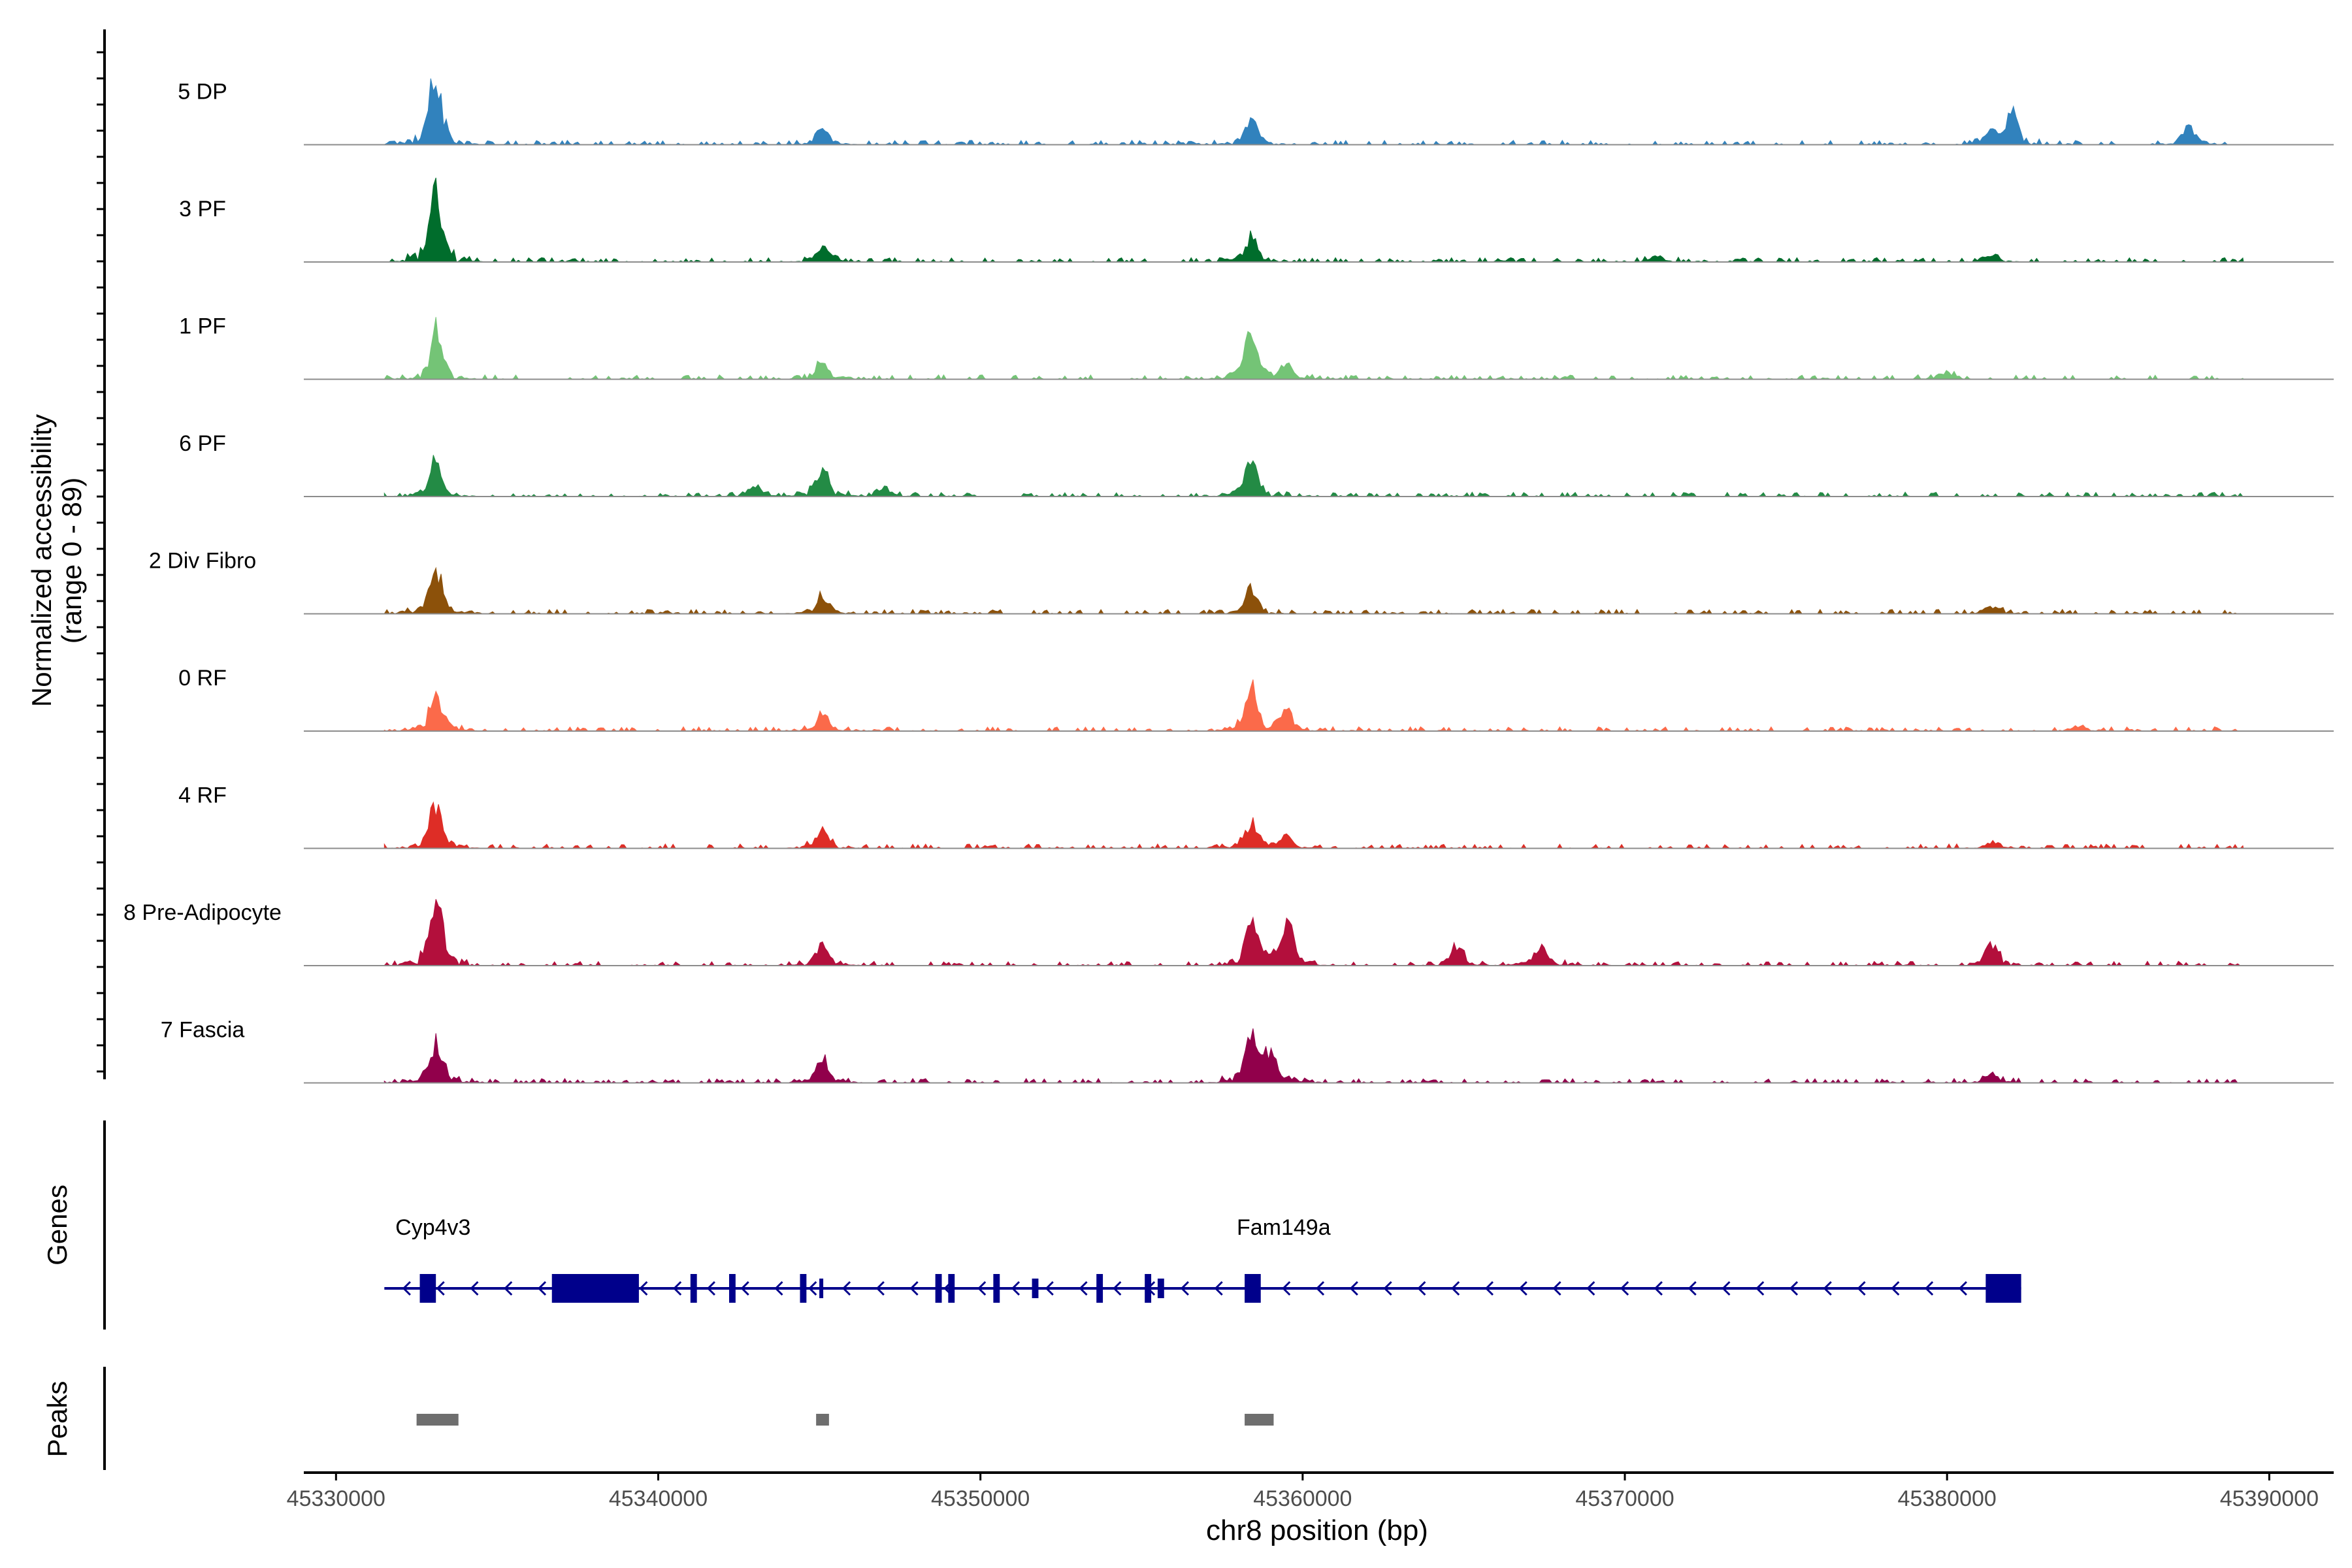 Image resolution: width=2352 pixels, height=1568 pixels. Describe the element at coordinates (1317, 1530) in the screenshot. I see `x-axis-title: chr8 position (bp)` at that location.